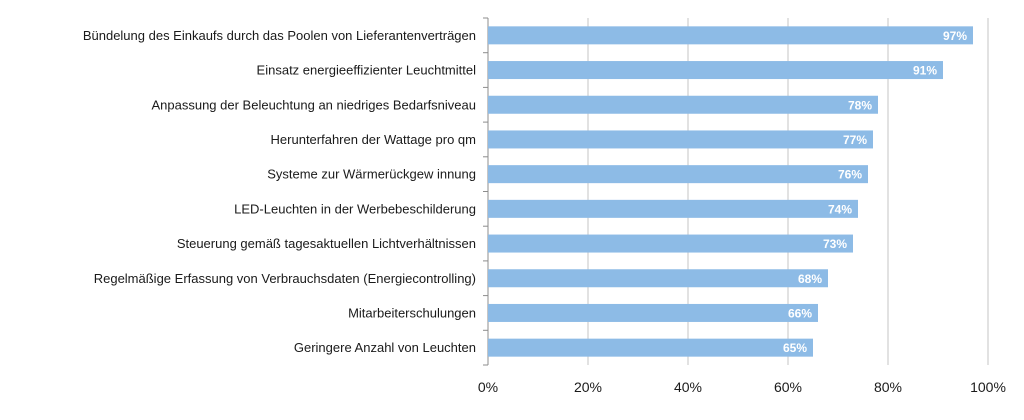  I want to click on data-label: 73%, so click(835, 244).